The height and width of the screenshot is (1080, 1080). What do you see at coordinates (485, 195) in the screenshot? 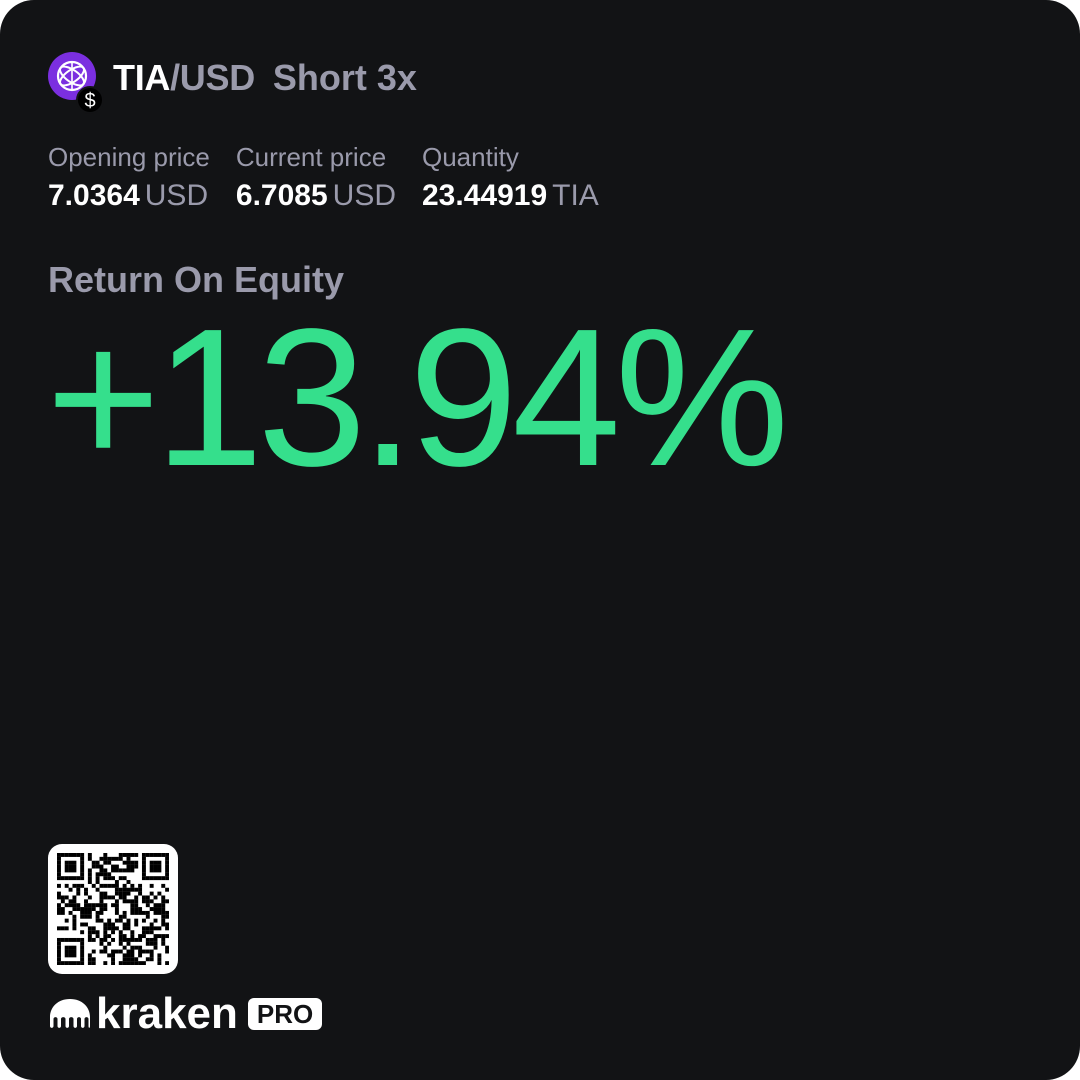
I see `stat-number: 23.44919` at bounding box center [485, 195].